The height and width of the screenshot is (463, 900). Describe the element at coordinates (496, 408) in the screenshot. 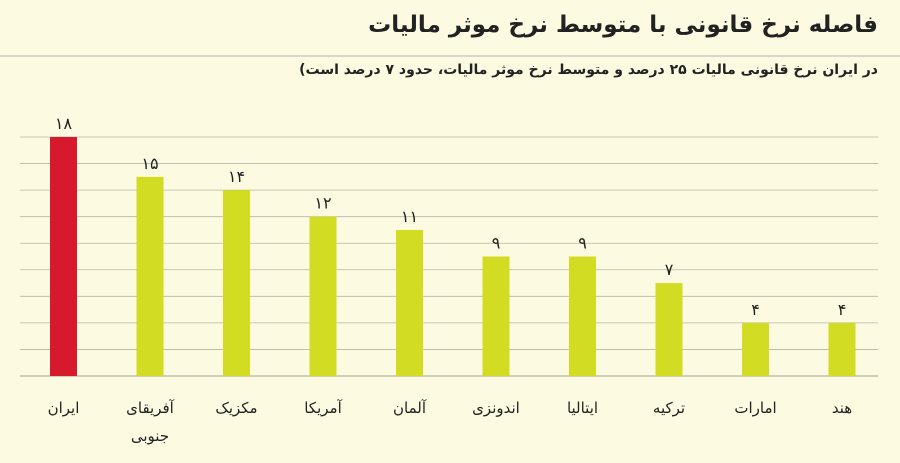

I see `category-label: اندونزی` at that location.